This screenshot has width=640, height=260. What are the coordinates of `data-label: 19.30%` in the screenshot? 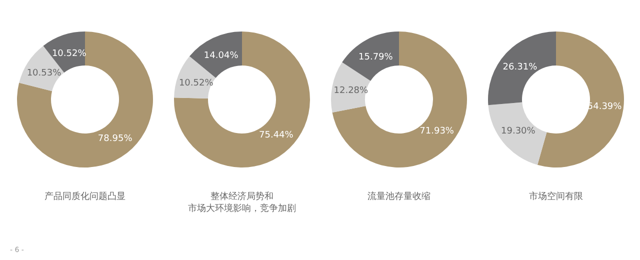 It's located at (518, 131).